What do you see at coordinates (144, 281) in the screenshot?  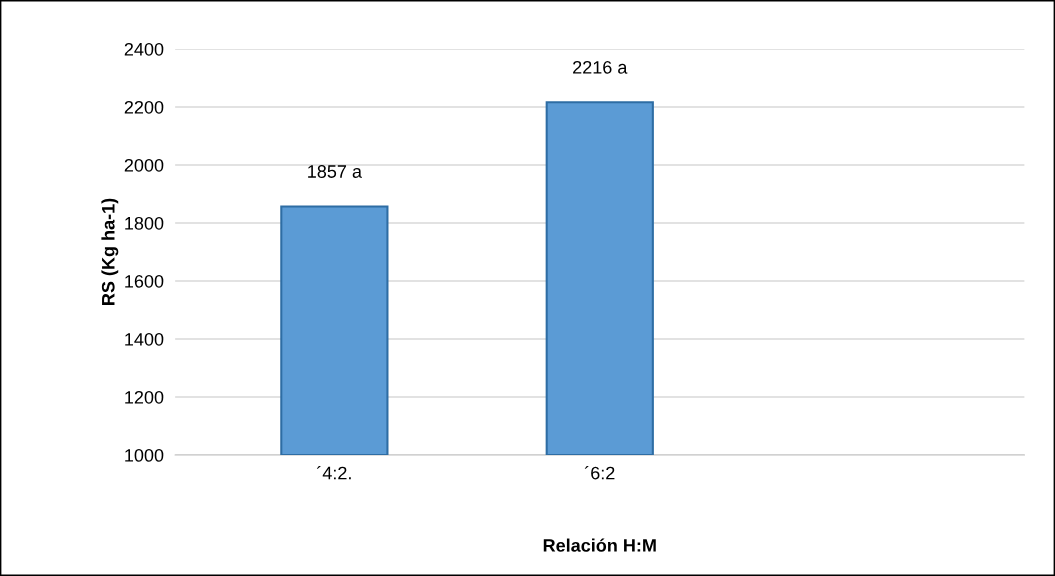 I see `y-tick-label: 1600` at bounding box center [144, 281].